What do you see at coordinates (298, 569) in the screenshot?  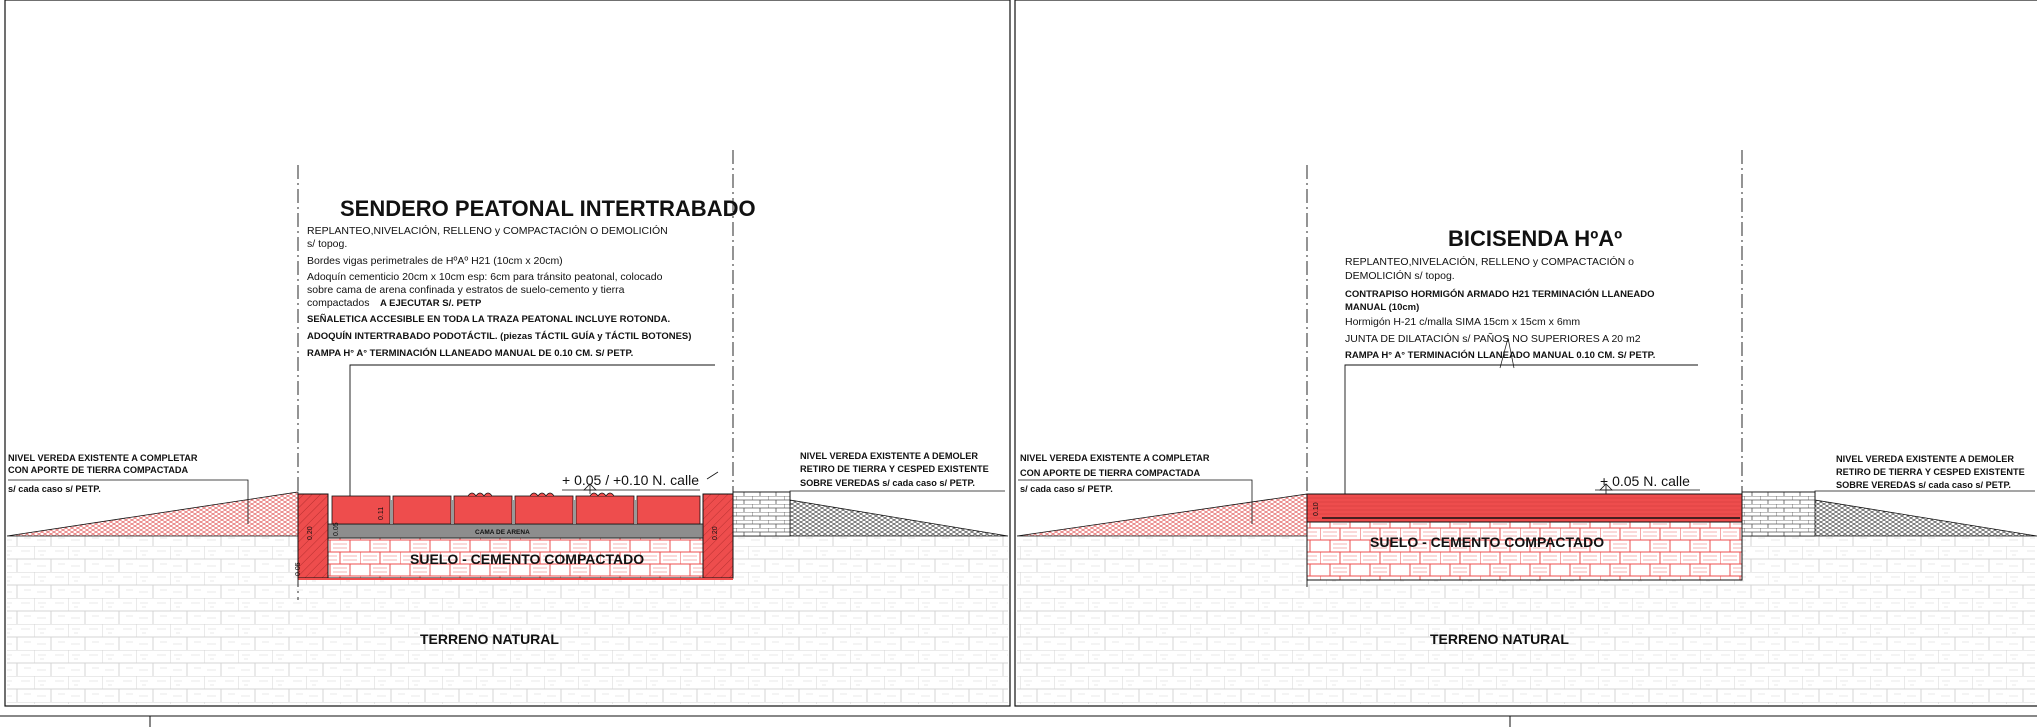 I see `dim-bottom: 0.05` at bounding box center [298, 569].